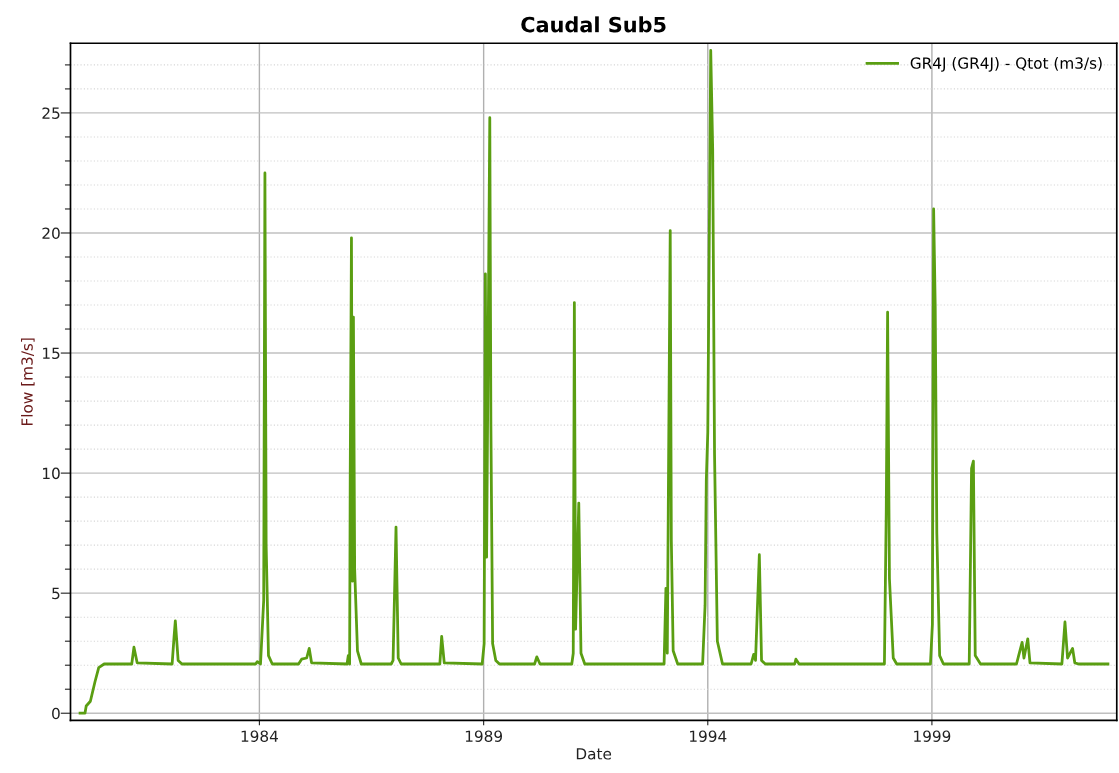 Image resolution: width=1119 pixels, height=773 pixels. I want to click on x-tick-label: 1994, so click(708, 736).